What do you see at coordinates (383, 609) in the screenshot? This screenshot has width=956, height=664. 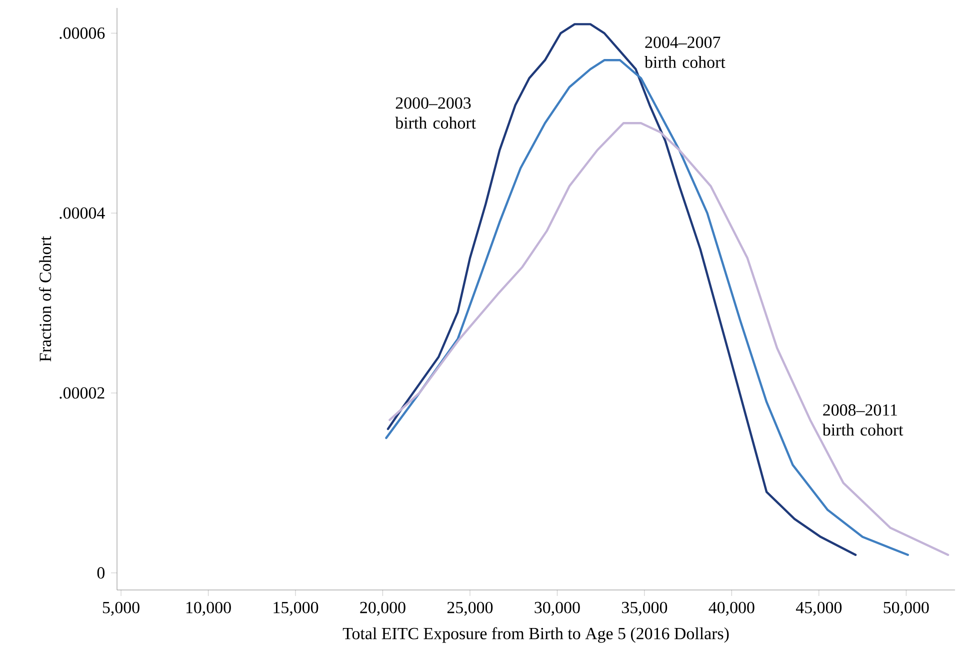 I see `x-tick-label: 20,000` at bounding box center [383, 609].